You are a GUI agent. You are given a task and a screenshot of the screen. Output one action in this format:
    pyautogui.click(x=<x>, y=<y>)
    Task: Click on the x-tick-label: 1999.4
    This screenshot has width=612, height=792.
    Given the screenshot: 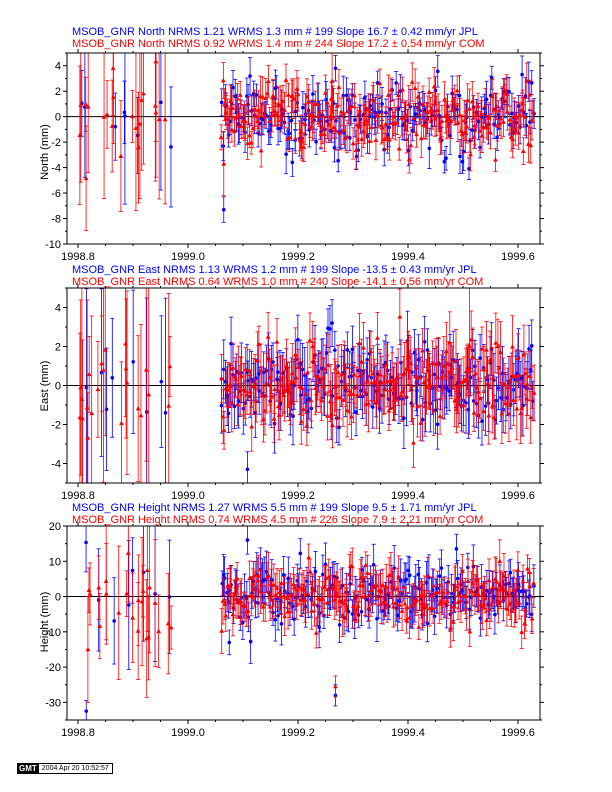 What is the action you would take?
    pyautogui.click(x=408, y=496)
    